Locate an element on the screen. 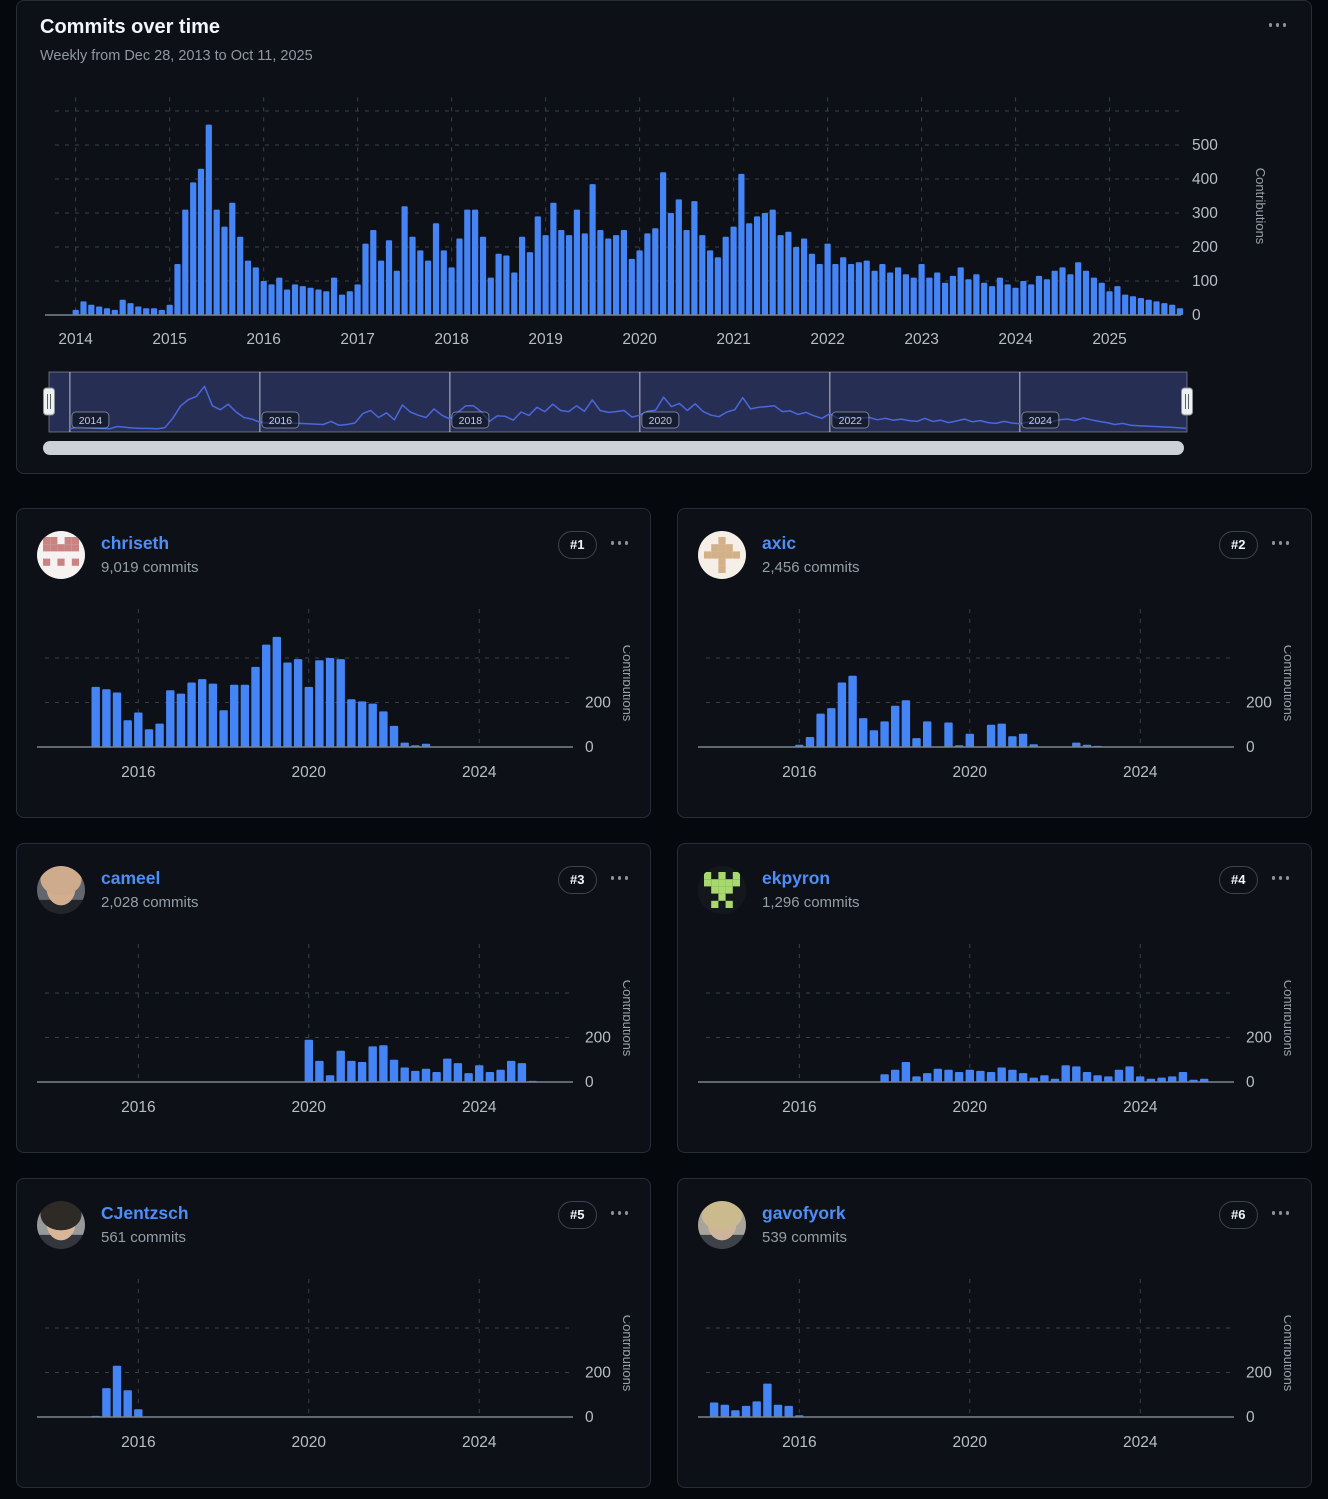  commit-count: 9,019 commits is located at coordinates (150, 567).